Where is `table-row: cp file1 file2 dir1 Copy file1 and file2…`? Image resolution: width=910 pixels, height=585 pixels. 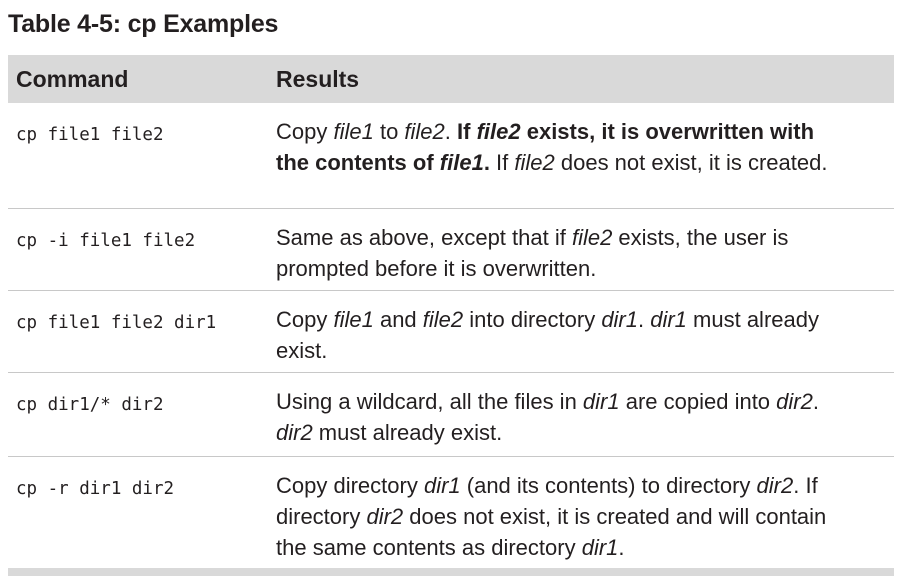 table-row: cp file1 file2 dir1 Copy file1 and file2… is located at coordinates (451, 332).